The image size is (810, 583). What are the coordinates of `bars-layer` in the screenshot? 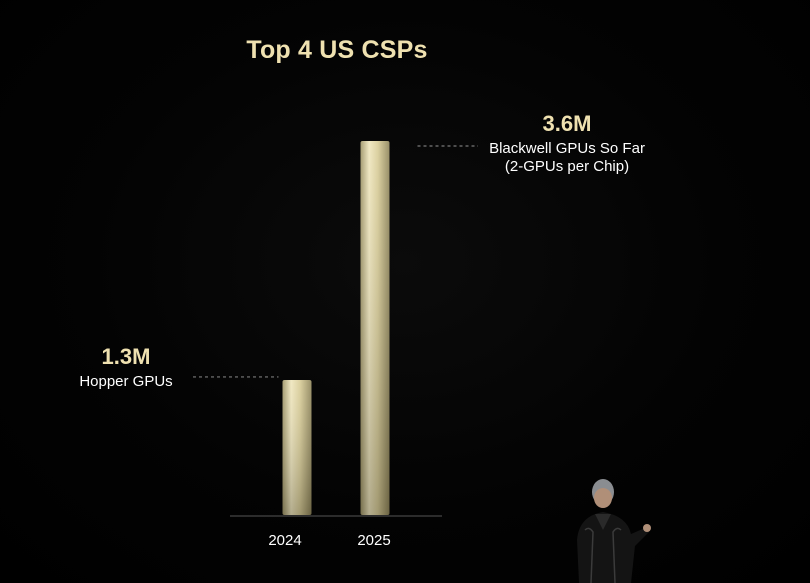 It's located at (336, 328).